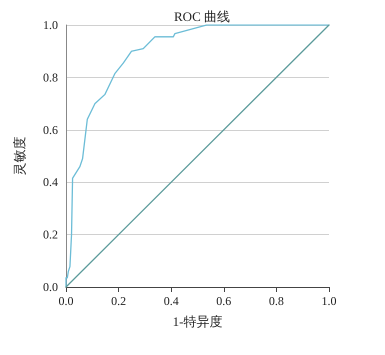  What do you see at coordinates (19, 156) in the screenshot?
I see `y-axis-title: 灵敏度` at bounding box center [19, 156].